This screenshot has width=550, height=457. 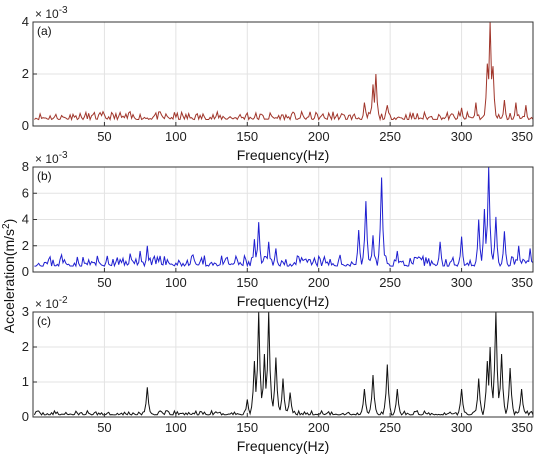 What do you see at coordinates (25, 311) in the screenshot?
I see `y-tick-label: 3` at bounding box center [25, 311].